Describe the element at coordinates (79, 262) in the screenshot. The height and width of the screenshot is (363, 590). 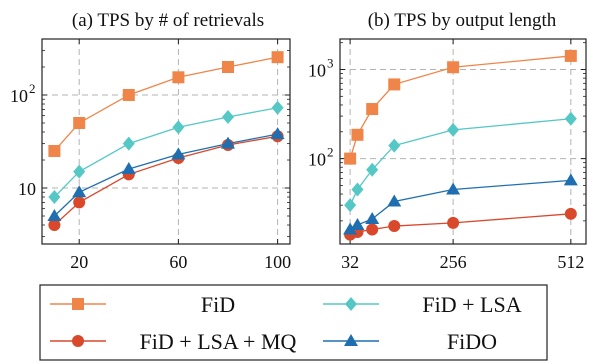
I see `x-tick-label: 20` at that location.